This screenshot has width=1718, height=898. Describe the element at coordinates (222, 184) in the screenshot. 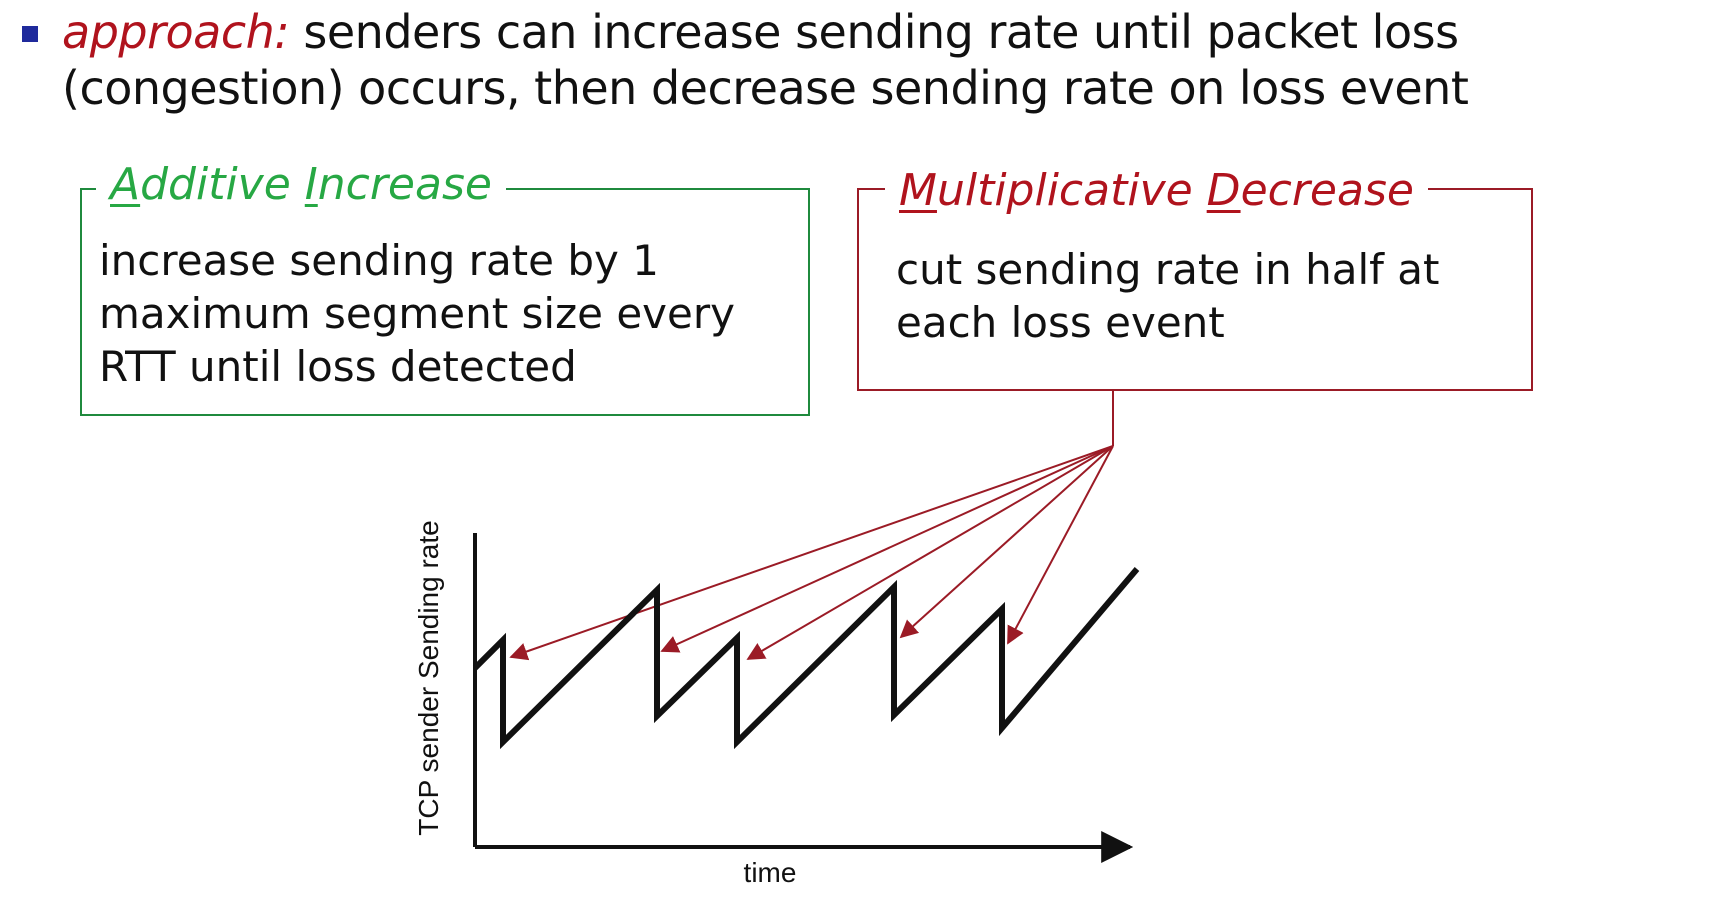

I see `title-part-1: dditive` at that location.